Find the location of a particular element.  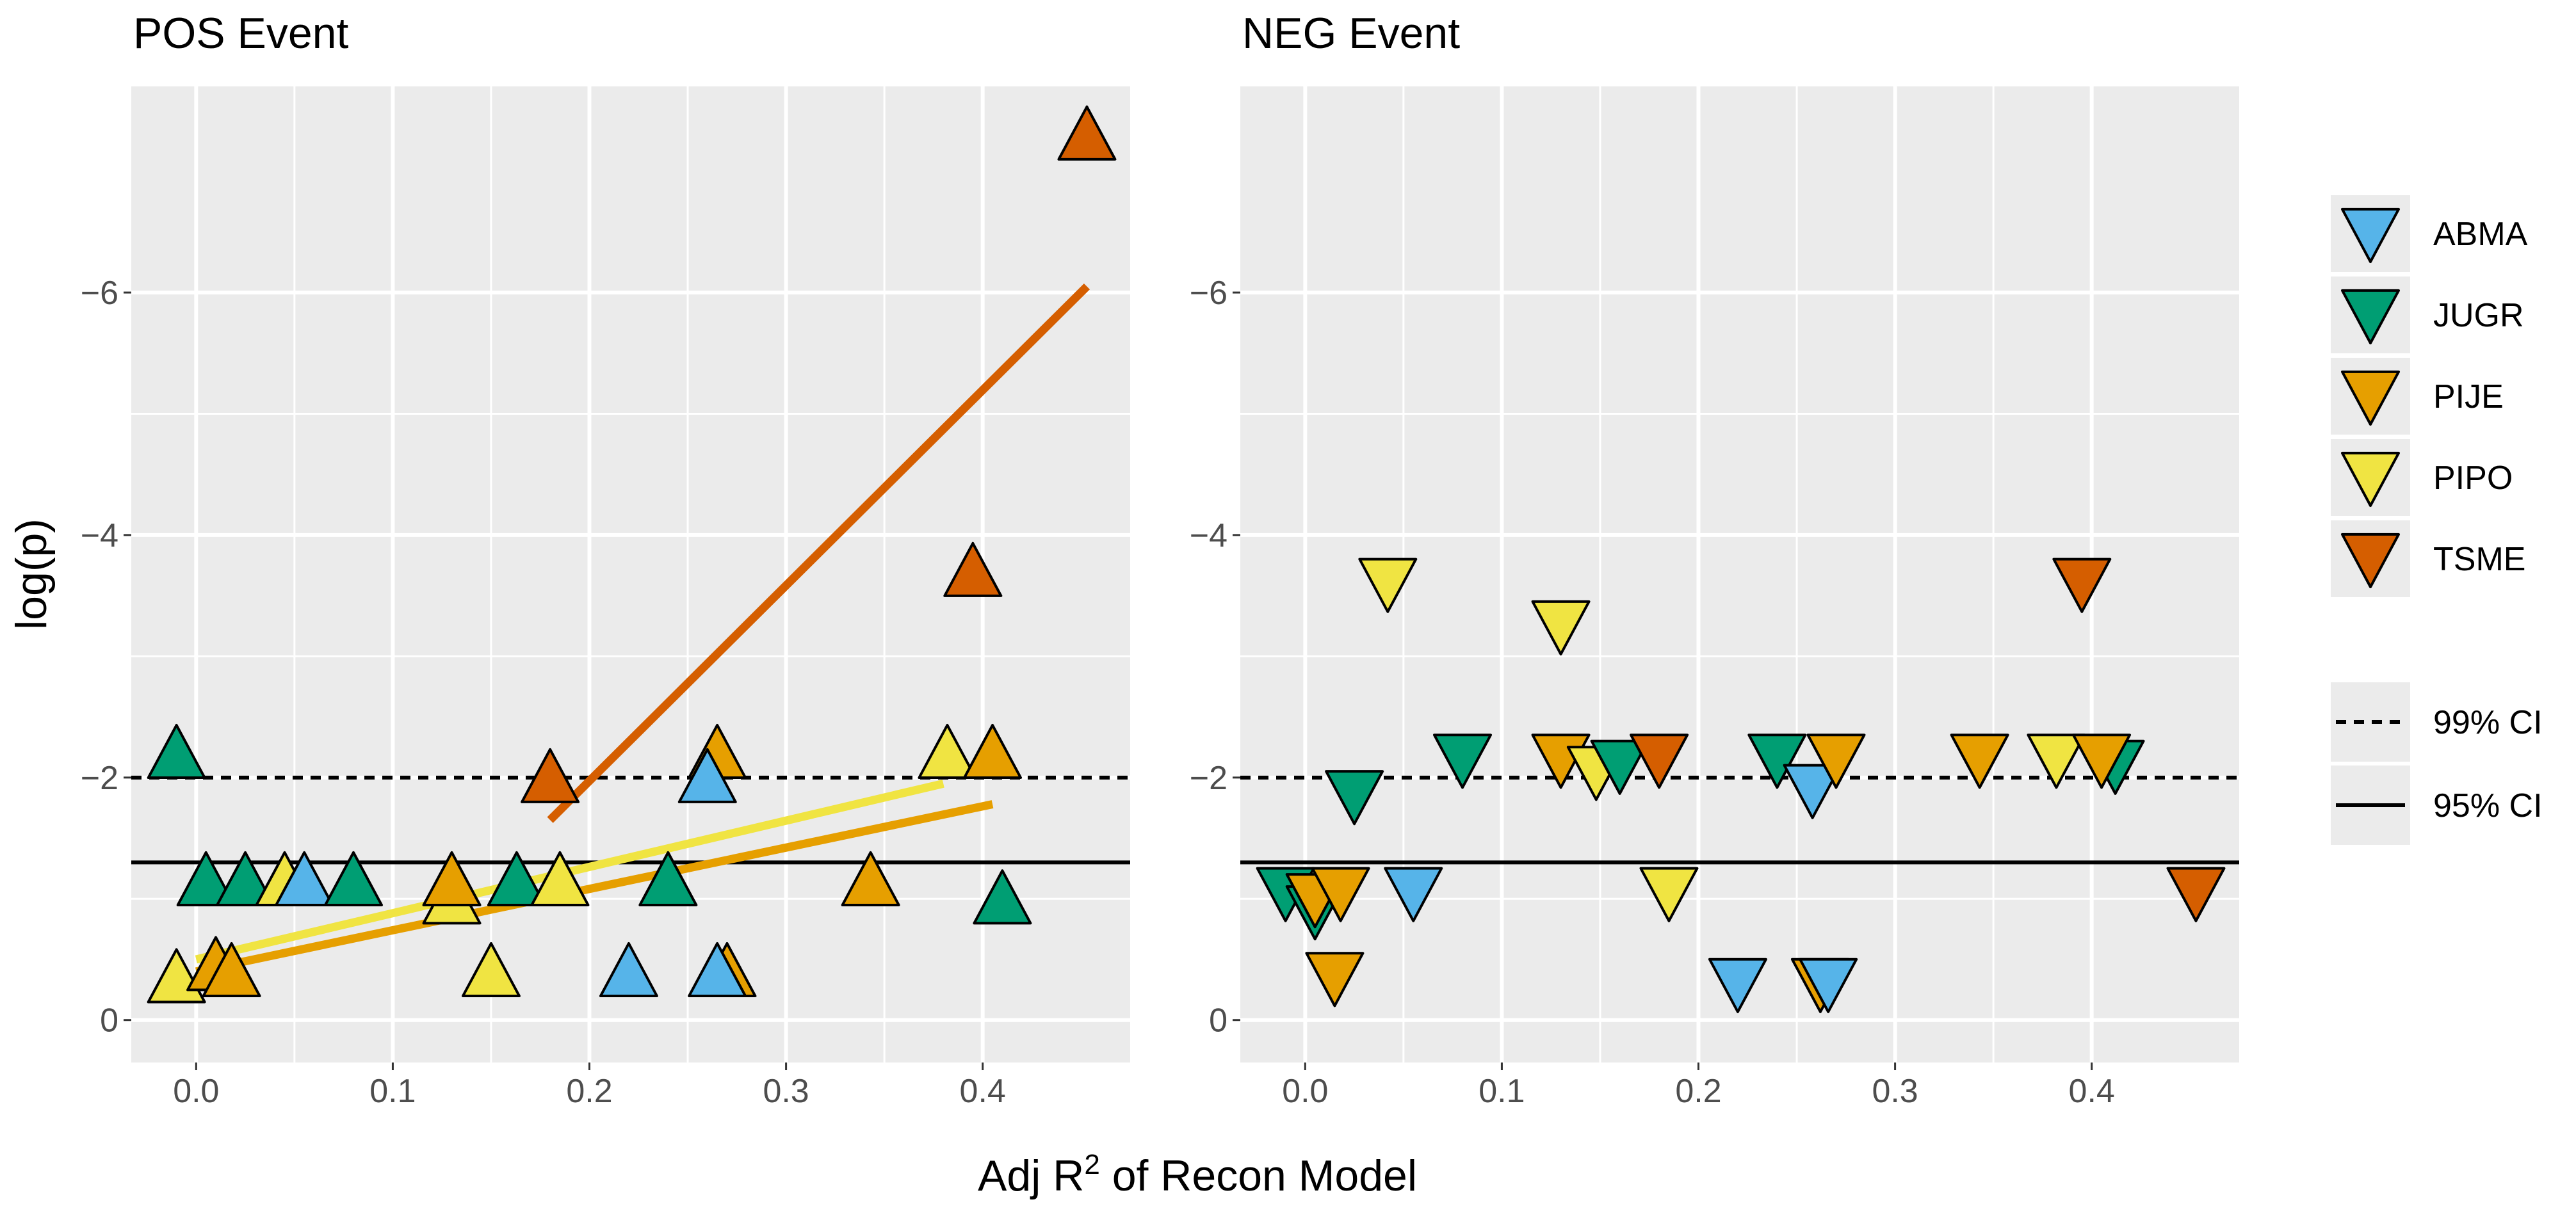

y-axis-title: log(p) is located at coordinates (31, 574).